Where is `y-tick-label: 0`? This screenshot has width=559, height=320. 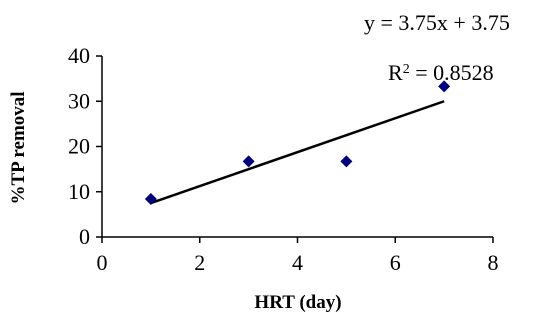
y-tick-label: 0 is located at coordinates (84, 236).